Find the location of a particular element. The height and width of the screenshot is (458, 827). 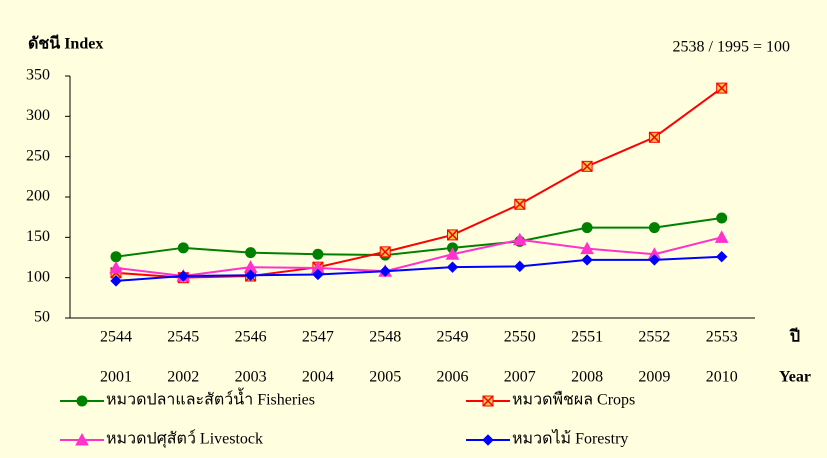

y-tick-label: 150 is located at coordinates (38, 236).